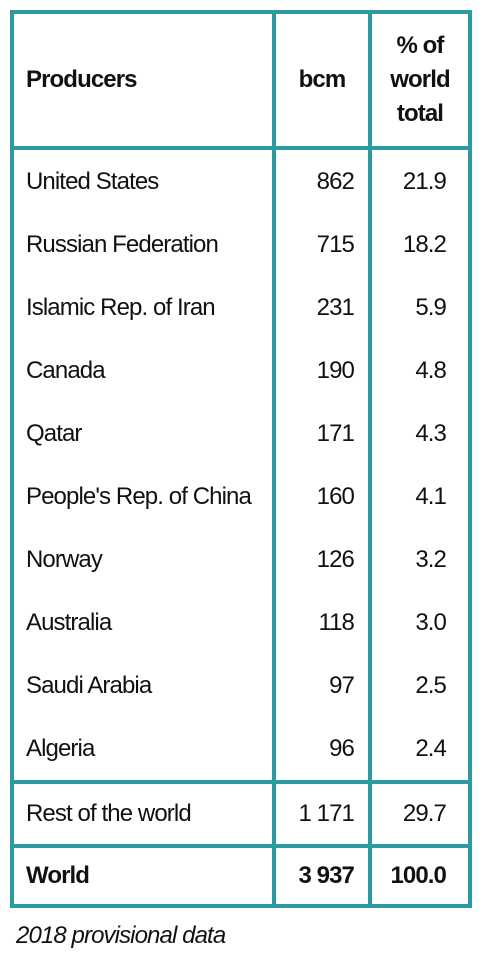 The width and height of the screenshot is (482, 963). I want to click on table-cell: World, so click(143, 875).